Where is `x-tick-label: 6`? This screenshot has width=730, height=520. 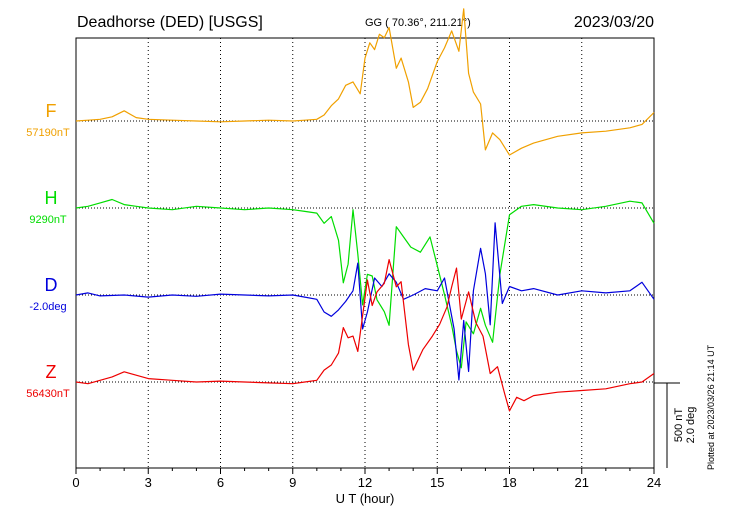
x-tick-label: 6 is located at coordinates (220, 482).